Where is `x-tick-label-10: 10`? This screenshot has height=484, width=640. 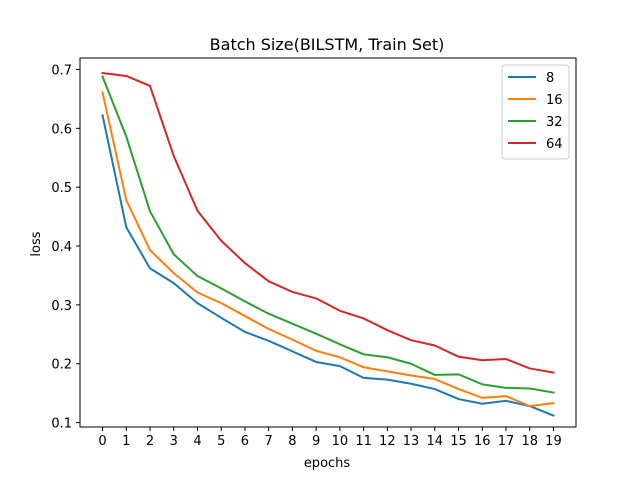
x-tick-label-10: 10 is located at coordinates (340, 441).